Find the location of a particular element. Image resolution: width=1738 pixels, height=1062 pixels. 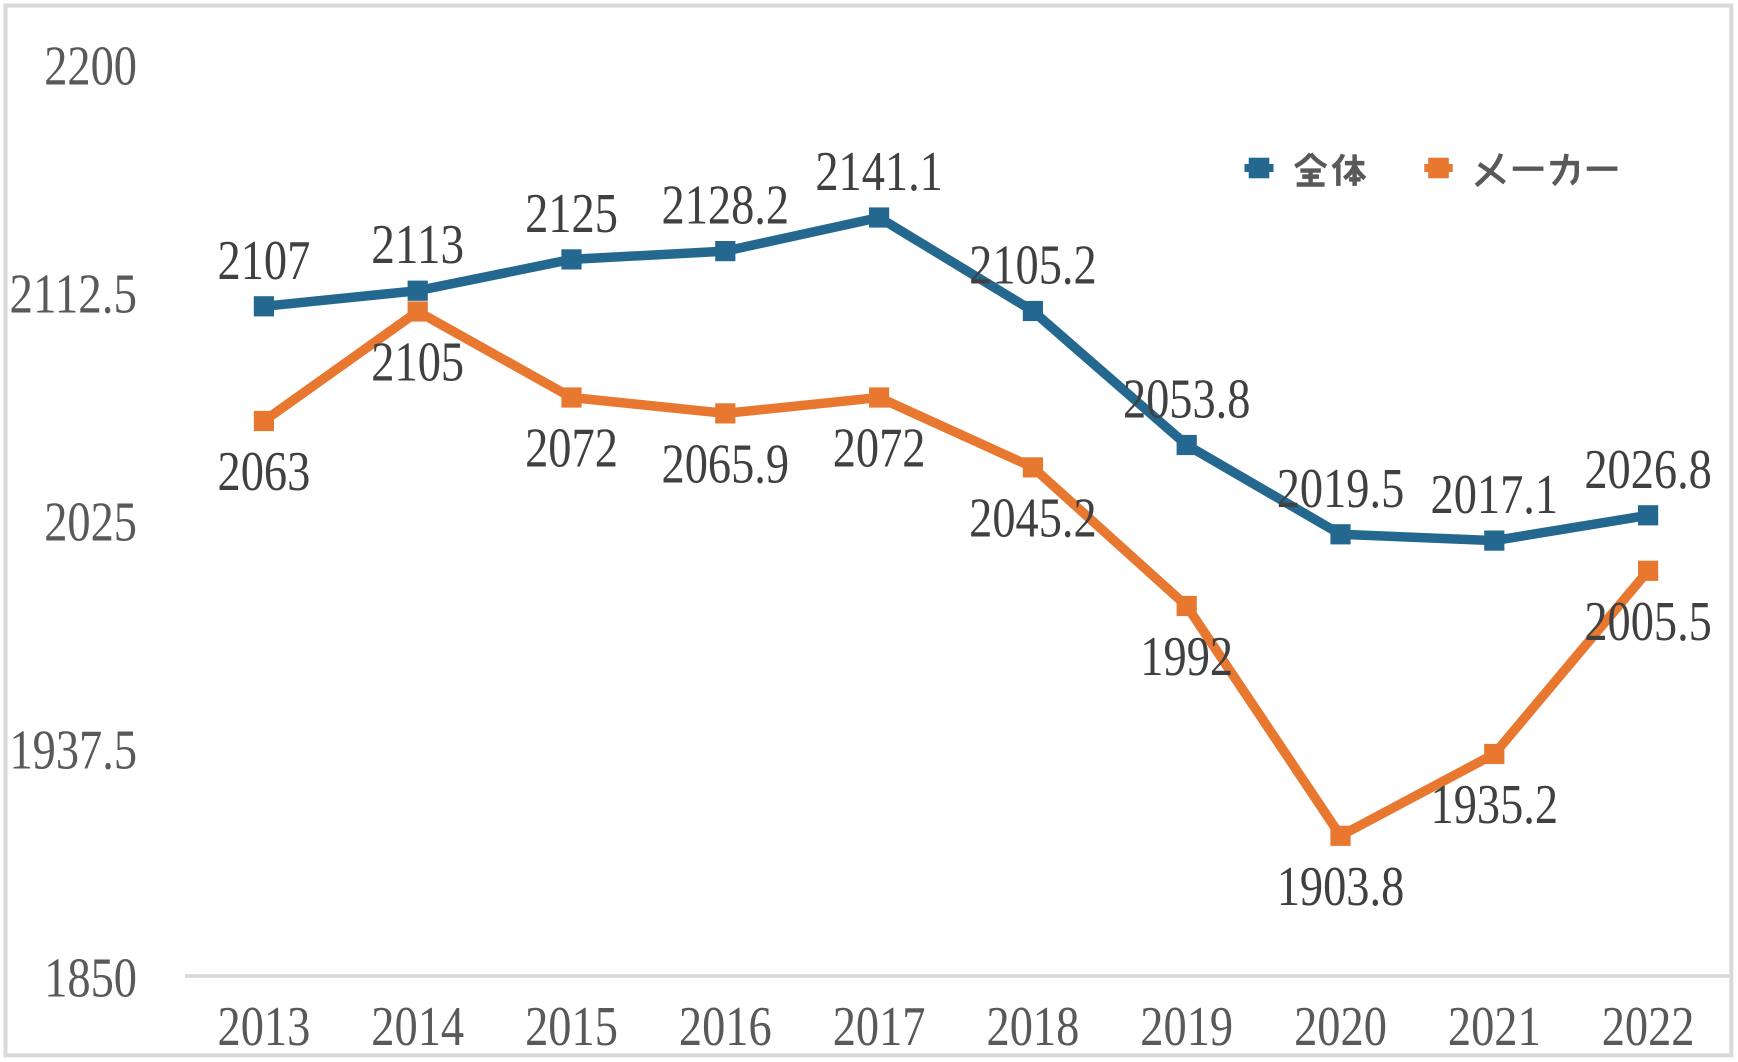

svg-text: 2018 is located at coordinates (1033, 1027).